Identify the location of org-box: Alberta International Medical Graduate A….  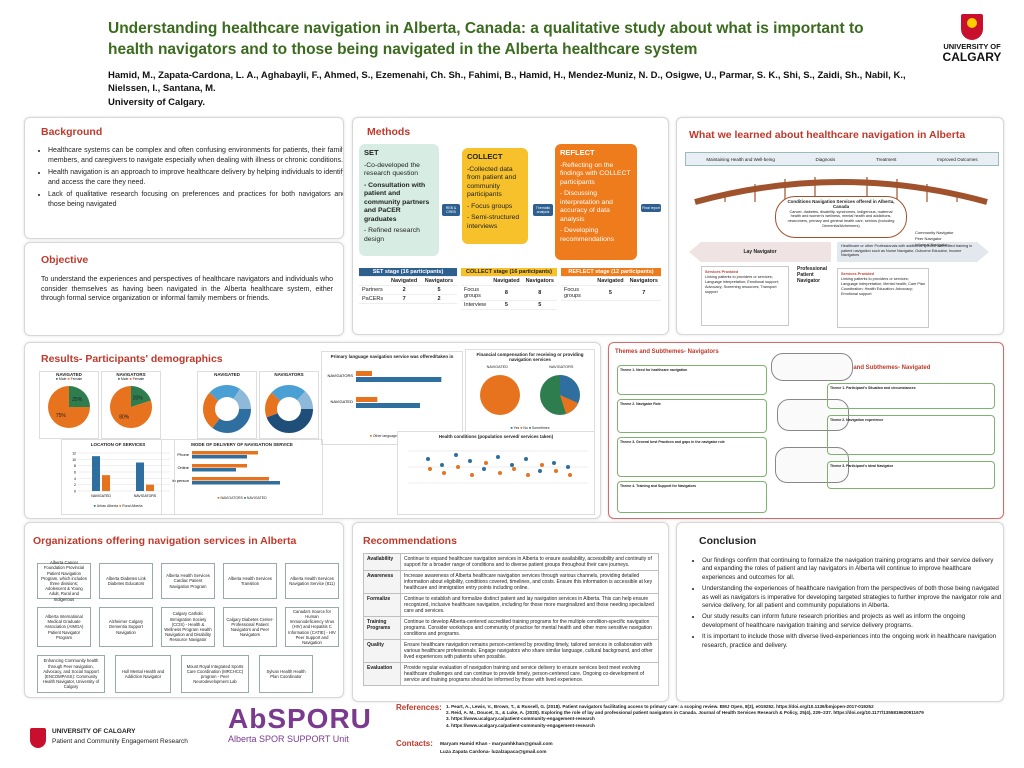
(64, 627).